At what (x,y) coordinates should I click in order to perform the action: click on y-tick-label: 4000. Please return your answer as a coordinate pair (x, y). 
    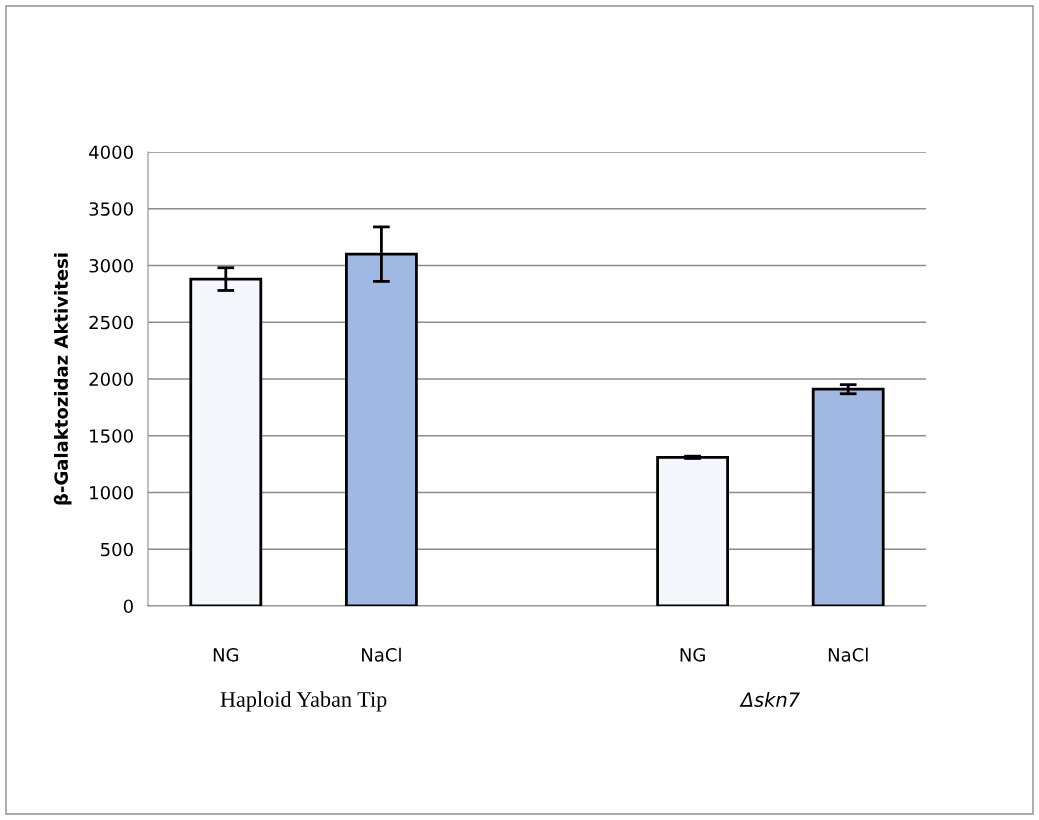
    Looking at the image, I should click on (111, 152).